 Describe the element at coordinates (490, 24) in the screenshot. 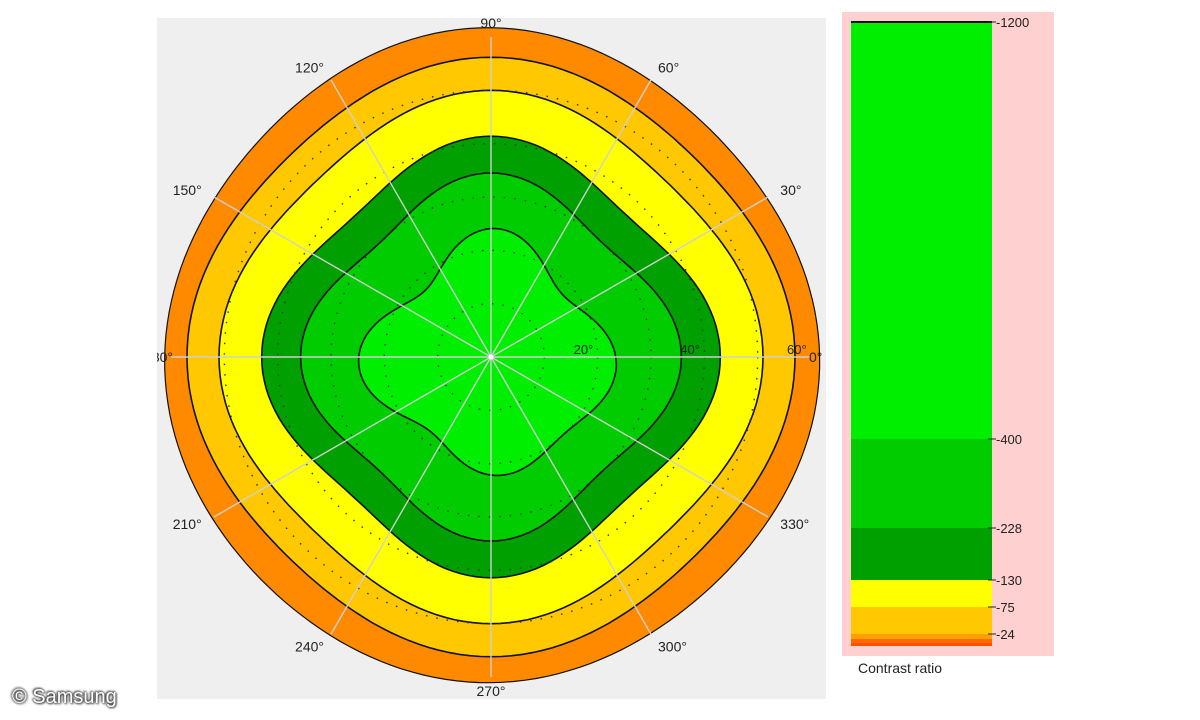

I see `angle-label-90: 90°` at that location.